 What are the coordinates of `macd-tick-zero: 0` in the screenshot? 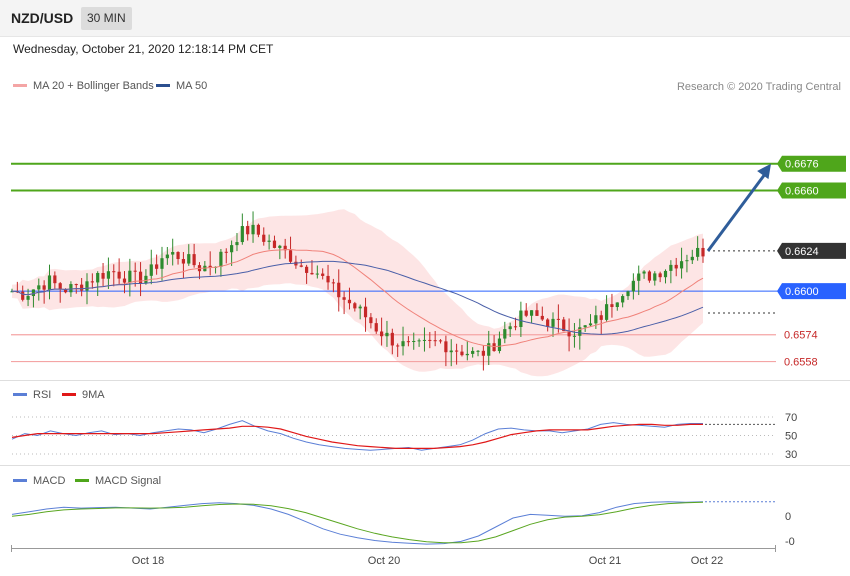 It's located at (788, 517).